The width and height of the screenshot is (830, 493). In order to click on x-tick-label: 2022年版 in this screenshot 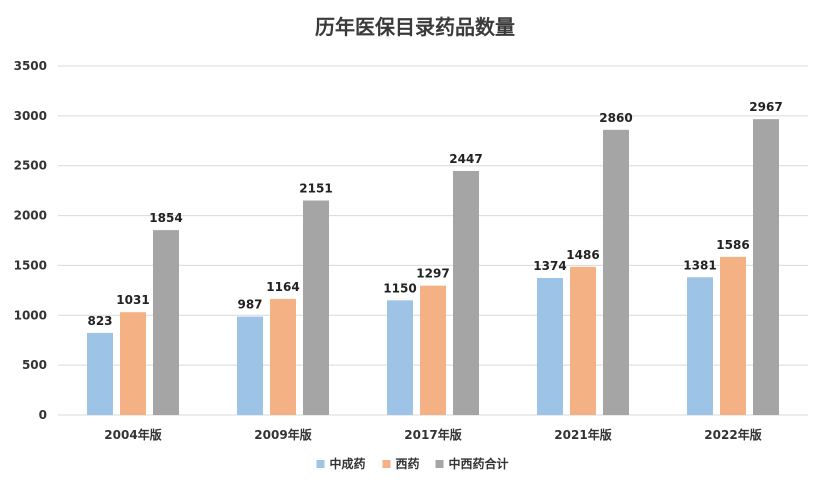, I will do `click(732, 434)`.